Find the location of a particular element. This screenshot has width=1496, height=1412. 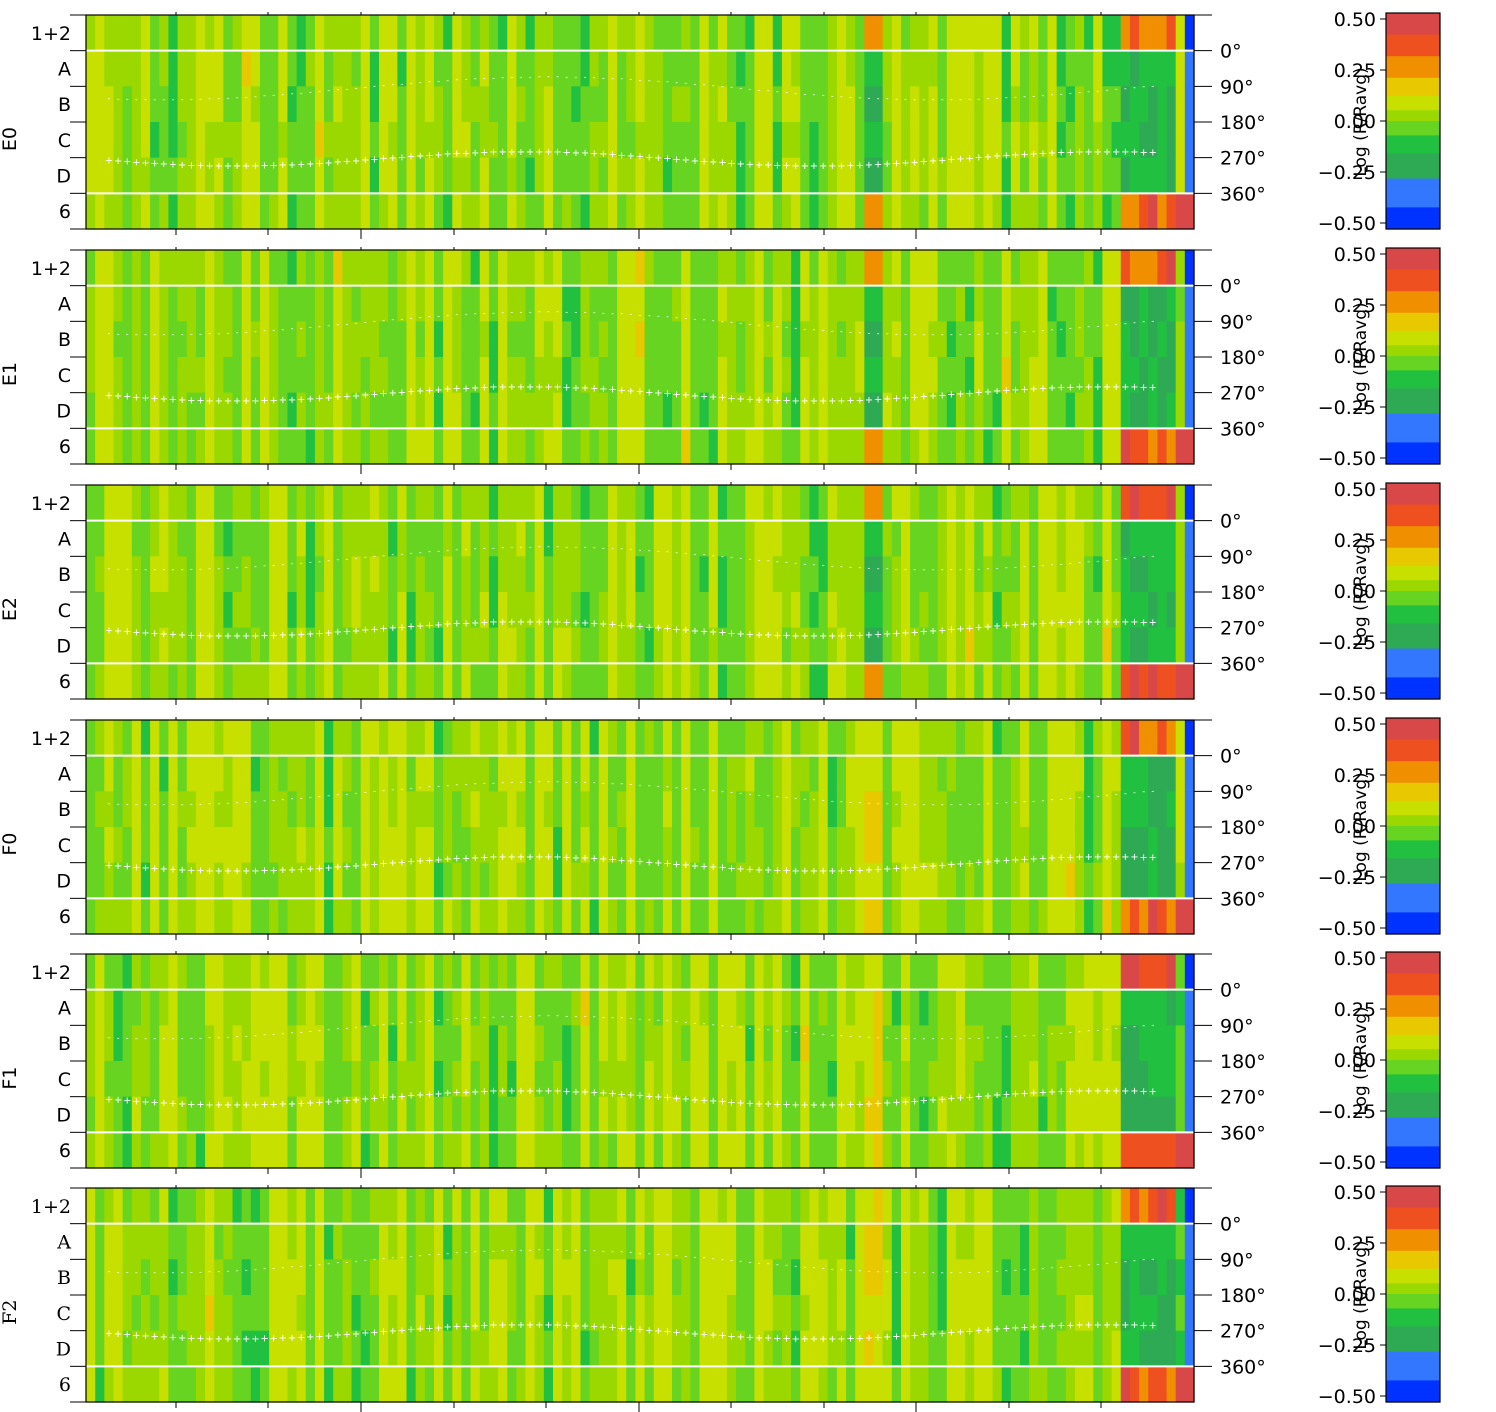

angle-label: 180° is located at coordinates (1243, 828).